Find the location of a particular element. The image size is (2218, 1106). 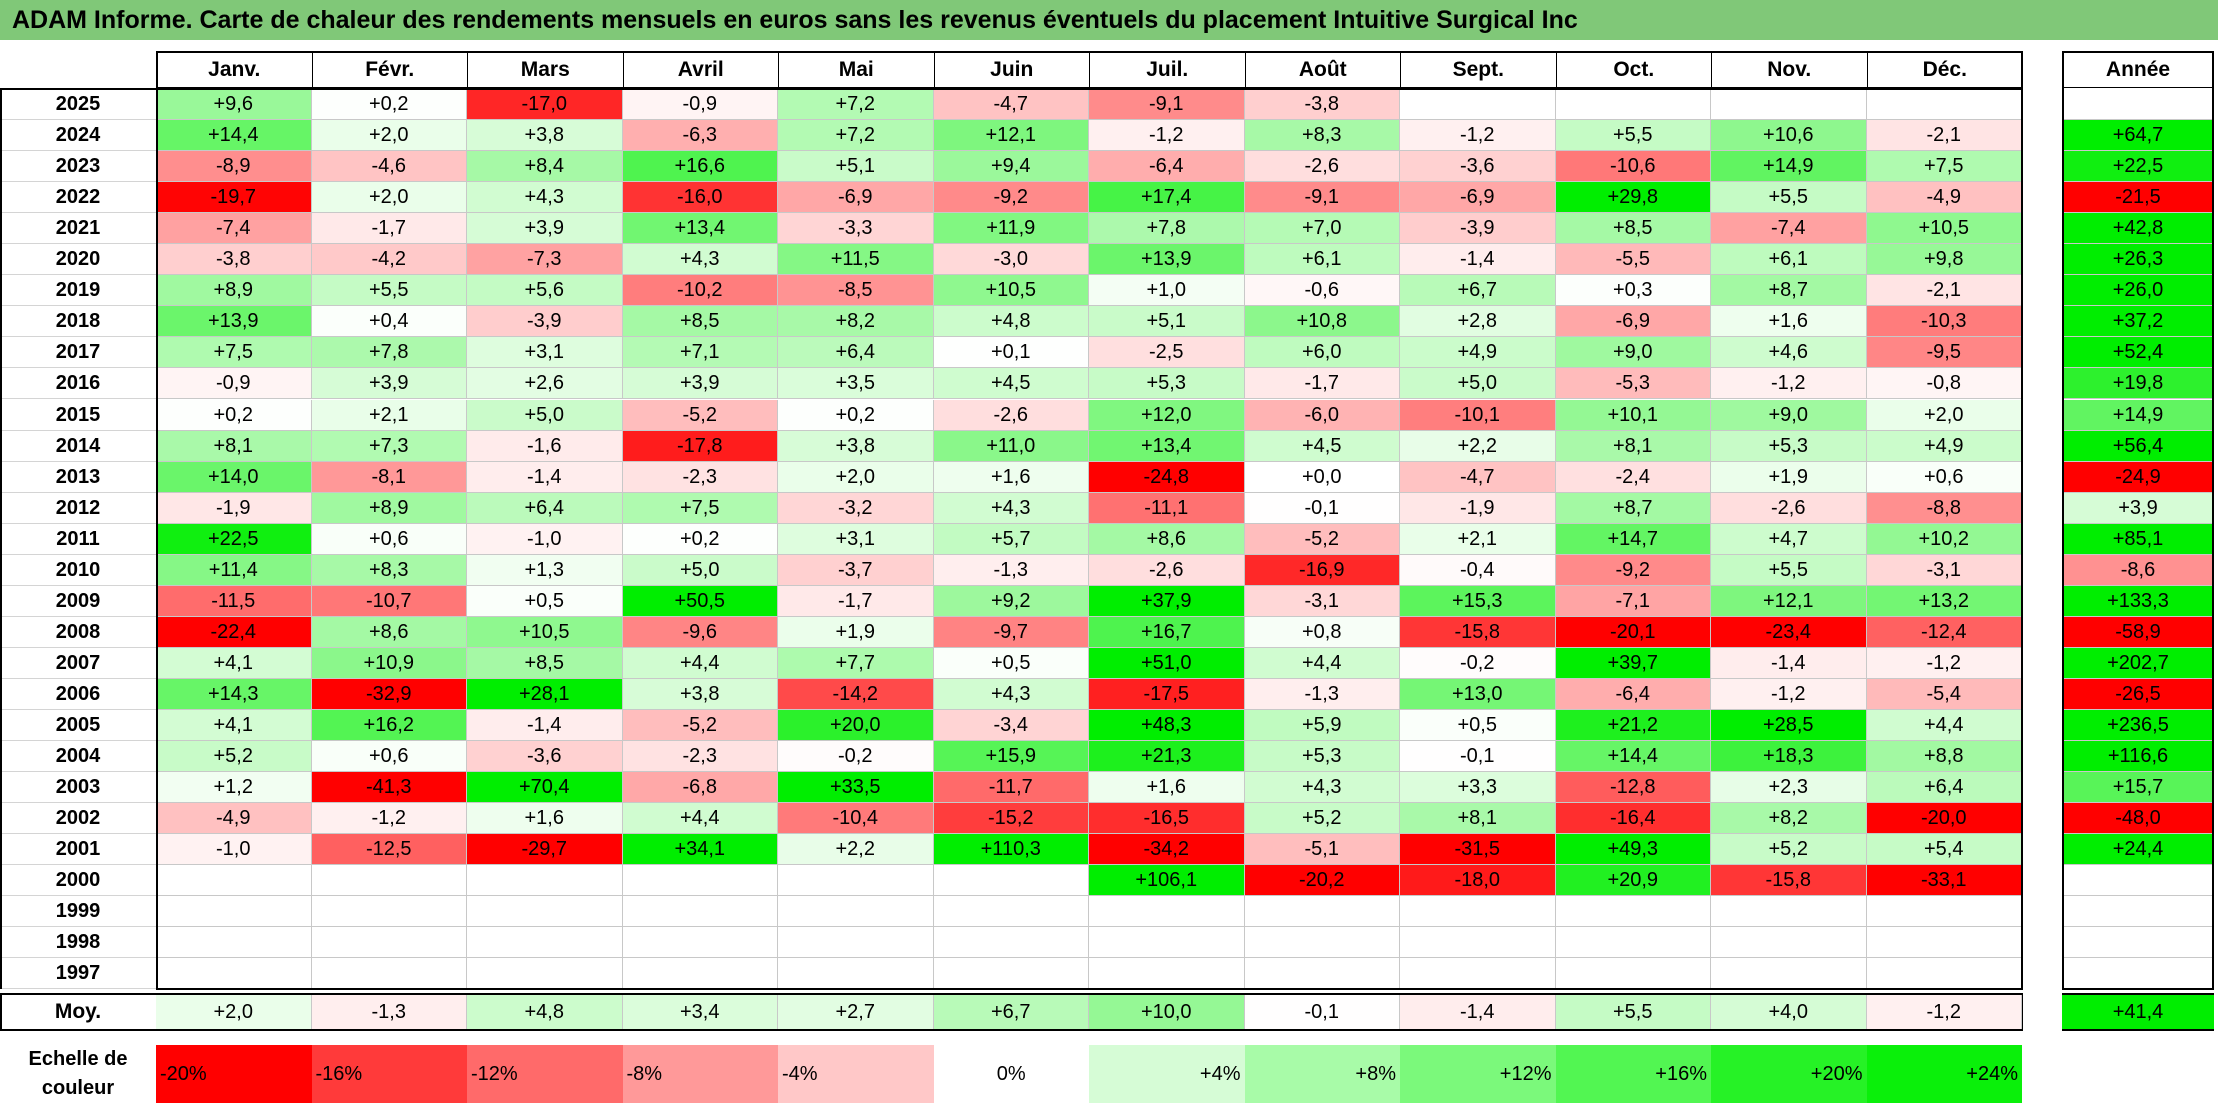

heatmap-cell: -10,4 is located at coordinates (856, 819).